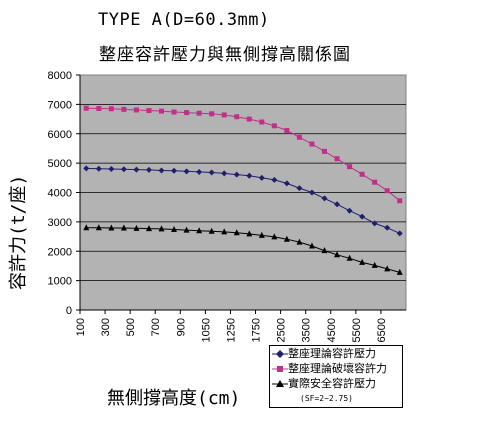  Describe the element at coordinates (282, 330) in the screenshot. I see `x-tick-label: 2500` at that location.